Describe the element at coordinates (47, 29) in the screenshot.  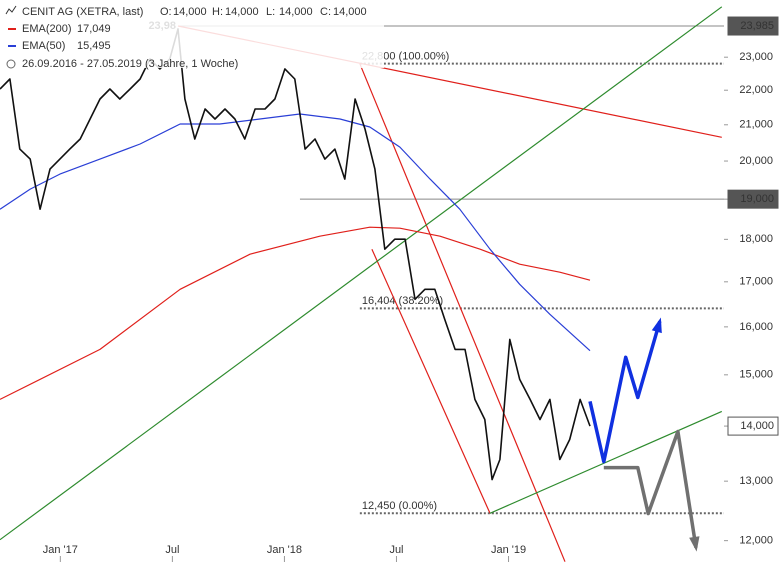
I see `legend-label: EMA(200)` at that location.